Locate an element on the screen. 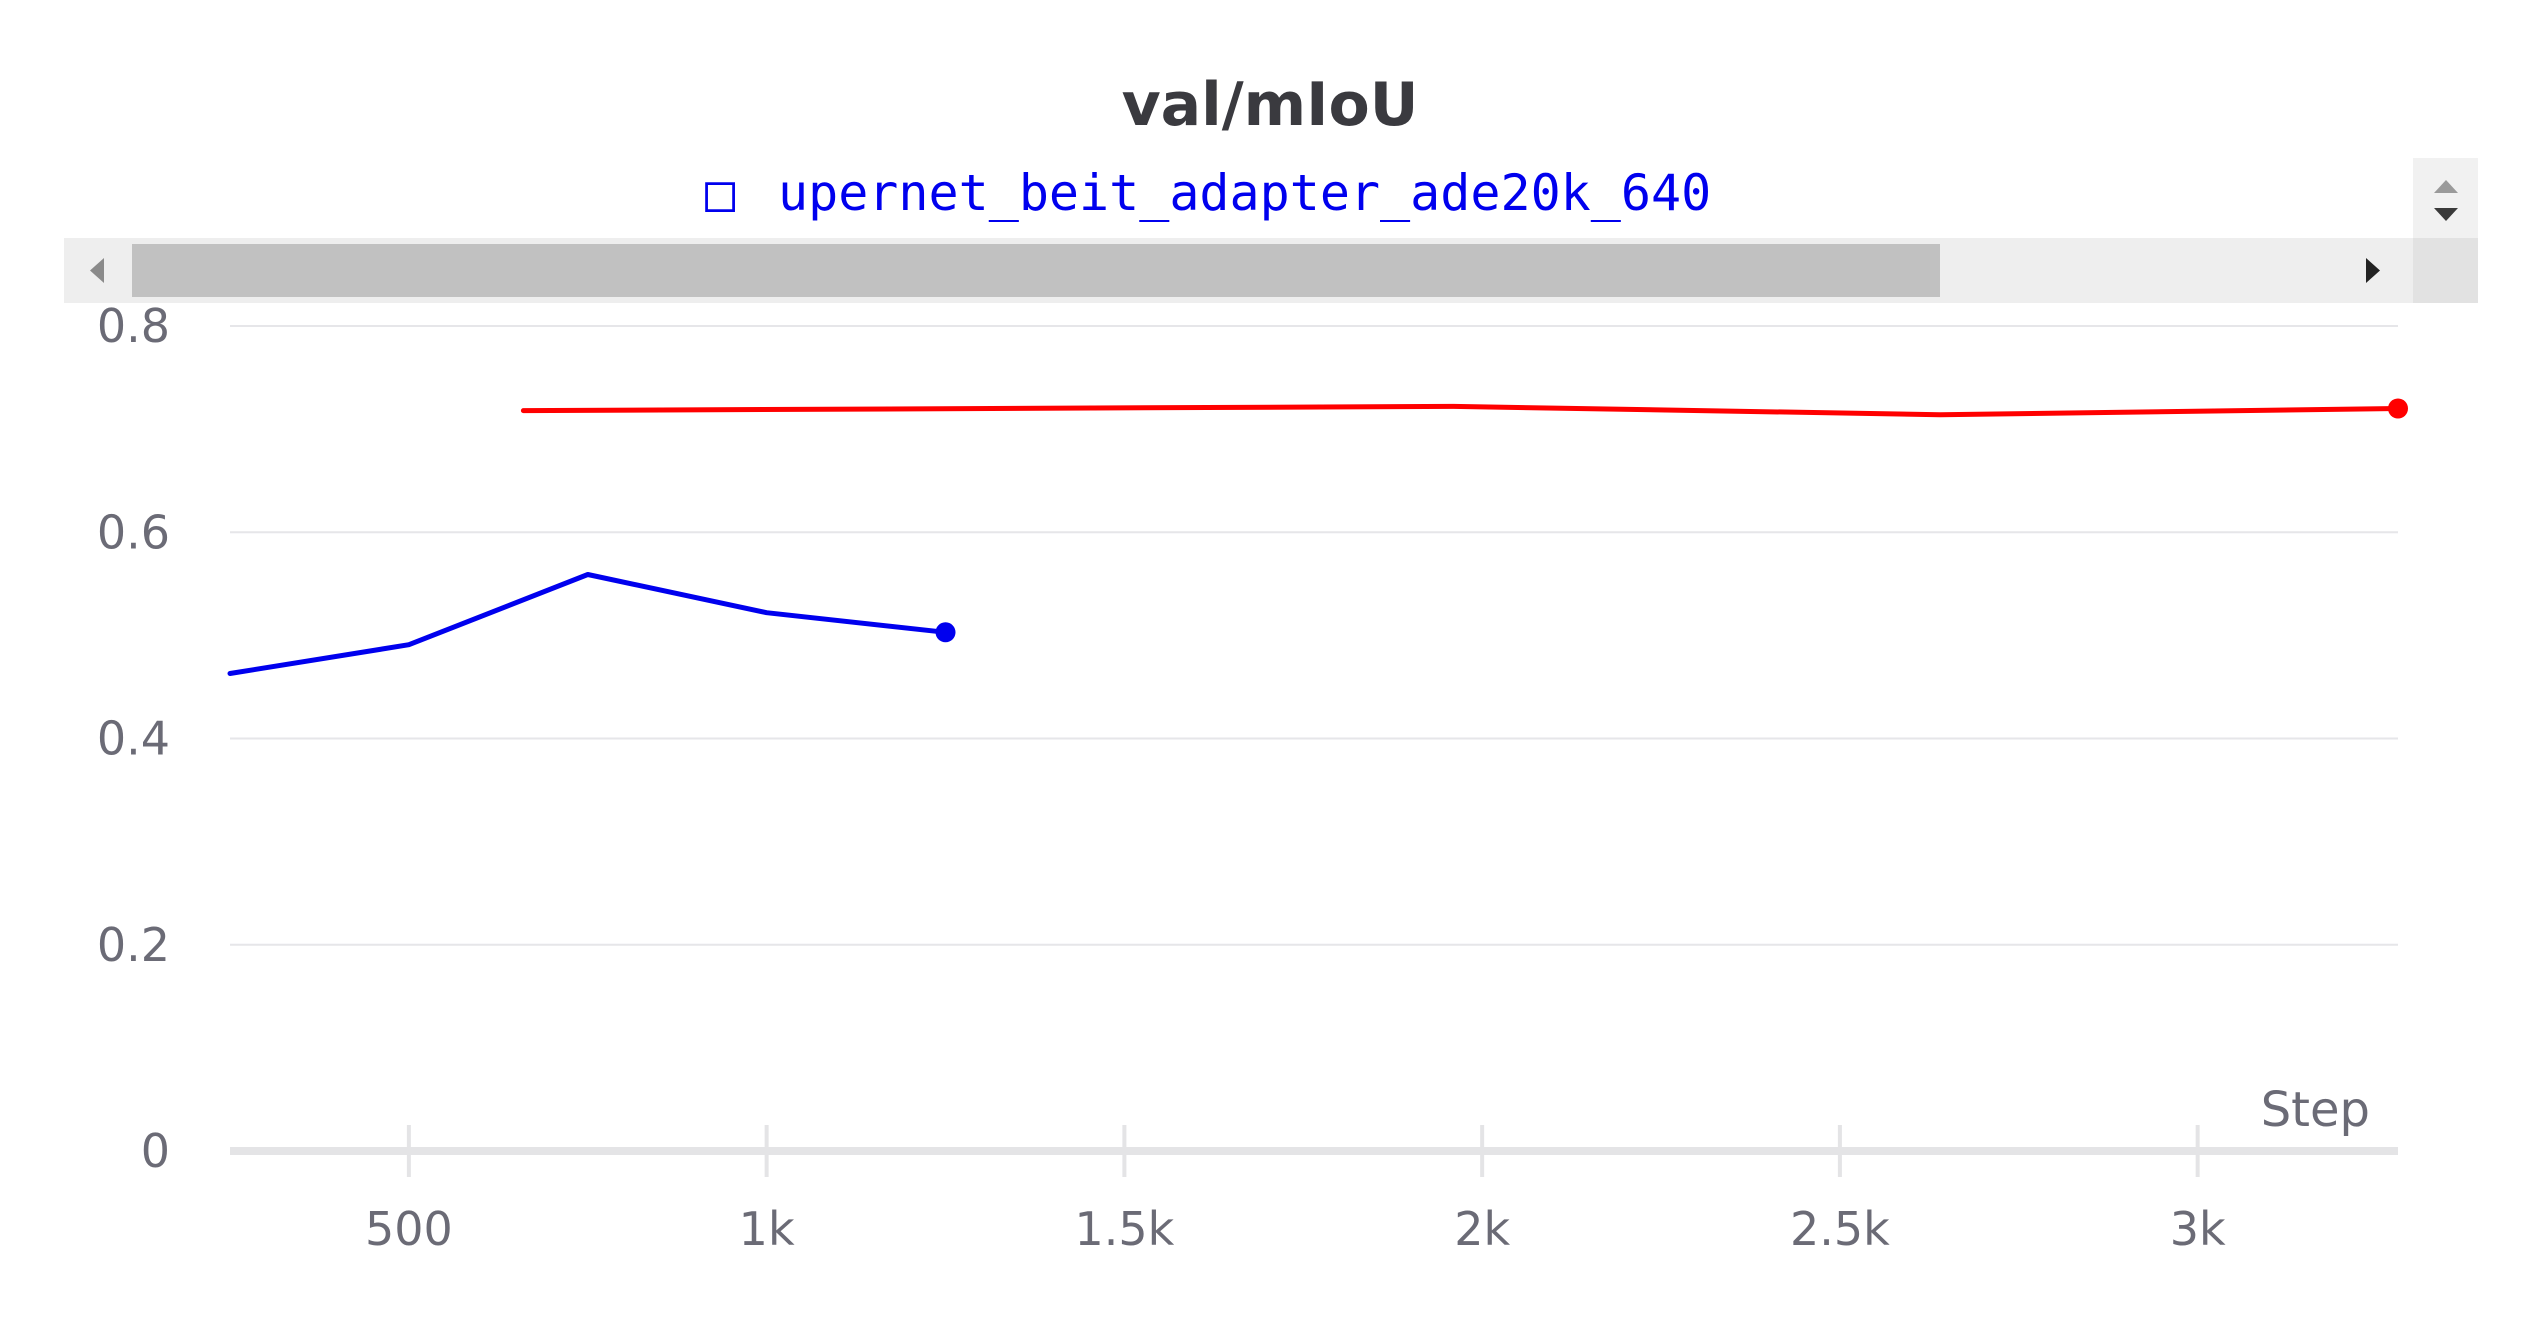 This screenshot has height=1328, width=2528. x-tick-label: 2k is located at coordinates (1482, 1229).